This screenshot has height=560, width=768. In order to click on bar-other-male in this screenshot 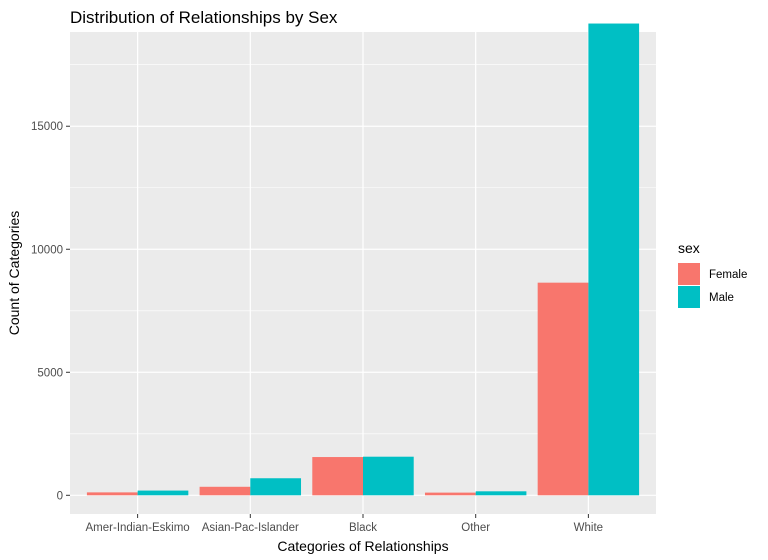, I will do `click(501, 493)`.